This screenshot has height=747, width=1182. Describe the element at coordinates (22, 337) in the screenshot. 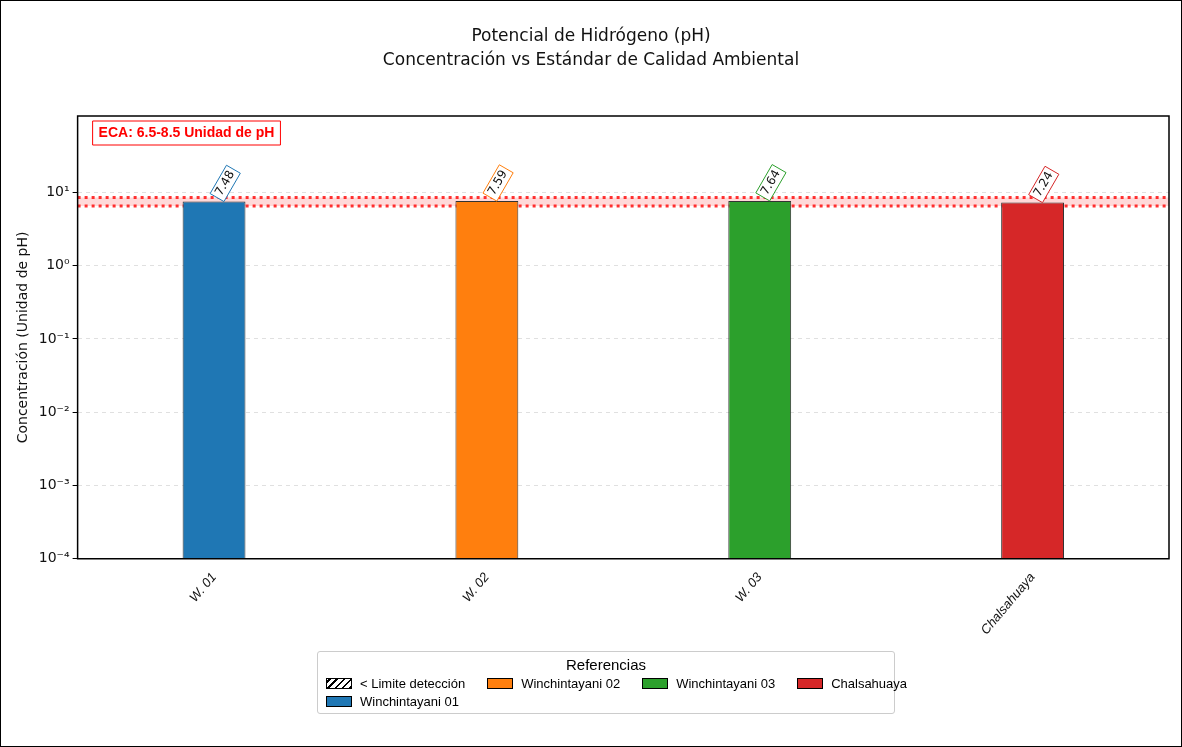

I see `y-axis-title: Concentración (Unidad de pH)` at that location.